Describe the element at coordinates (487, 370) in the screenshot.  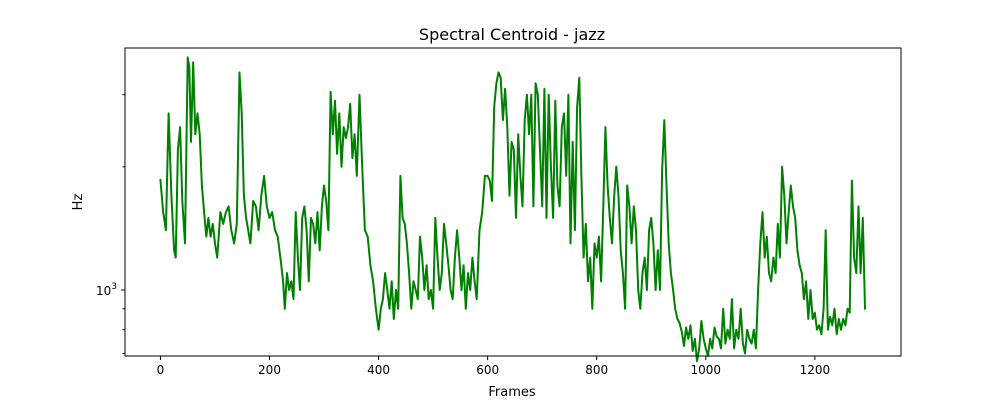
I see `x-tick-label: 600` at that location.